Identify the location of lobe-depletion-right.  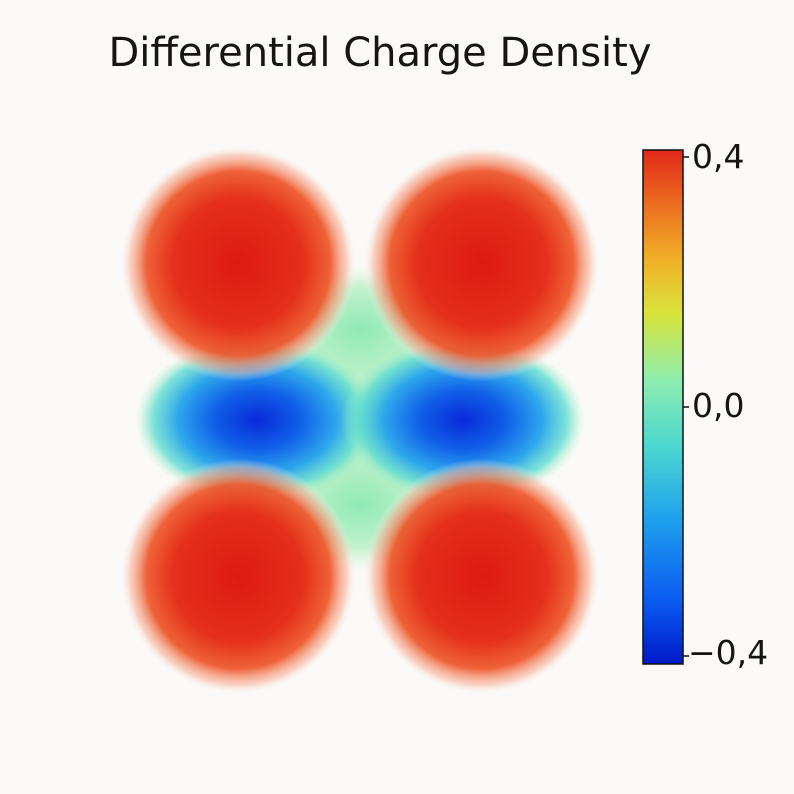
(462, 420).